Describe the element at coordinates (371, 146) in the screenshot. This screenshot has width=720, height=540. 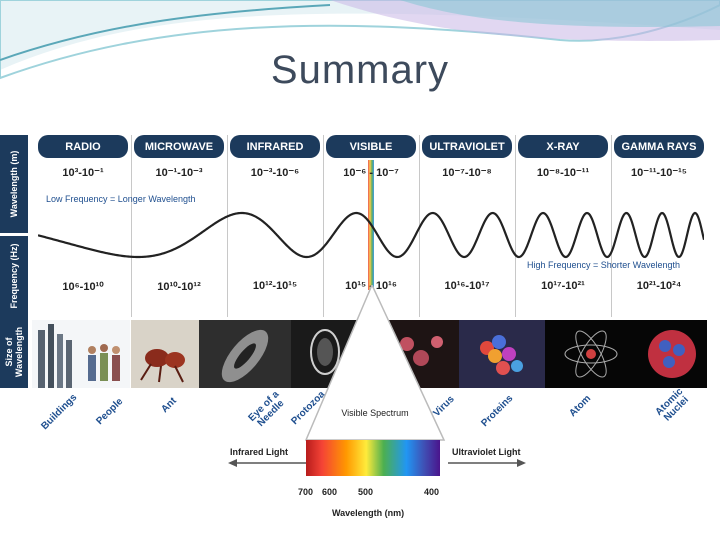
I see `band-visible: VISIBLE` at that location.